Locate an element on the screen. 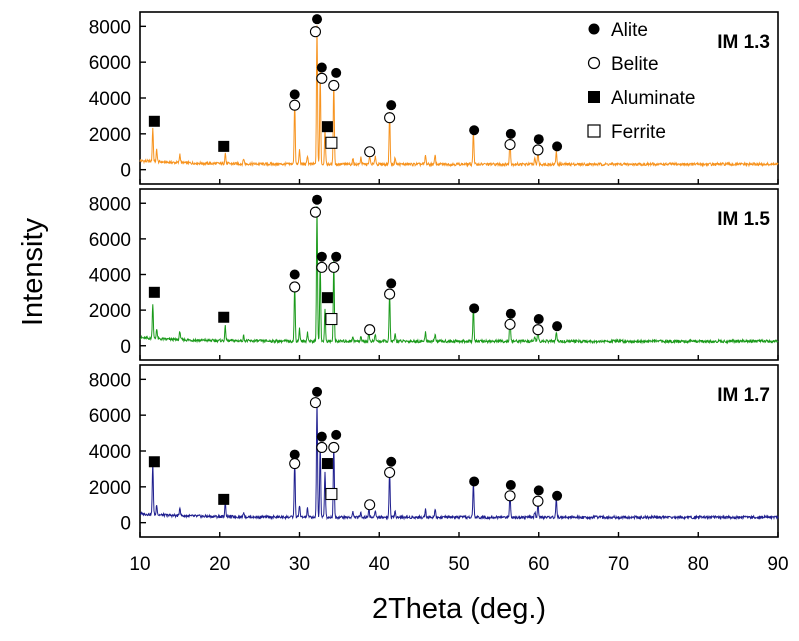  panel-label: IM 1.3 is located at coordinates (743, 42).